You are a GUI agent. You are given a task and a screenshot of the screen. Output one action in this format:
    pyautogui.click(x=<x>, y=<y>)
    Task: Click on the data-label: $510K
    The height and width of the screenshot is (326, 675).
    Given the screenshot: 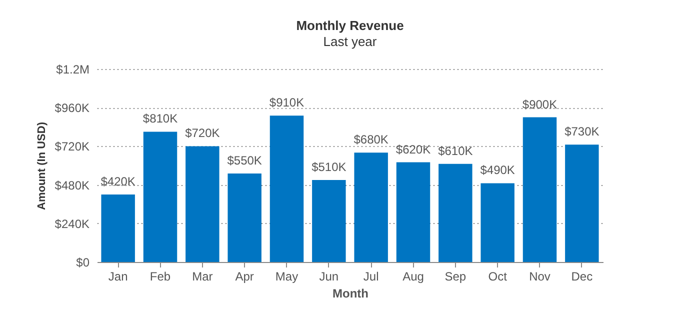 What is the action you would take?
    pyautogui.click(x=329, y=167)
    